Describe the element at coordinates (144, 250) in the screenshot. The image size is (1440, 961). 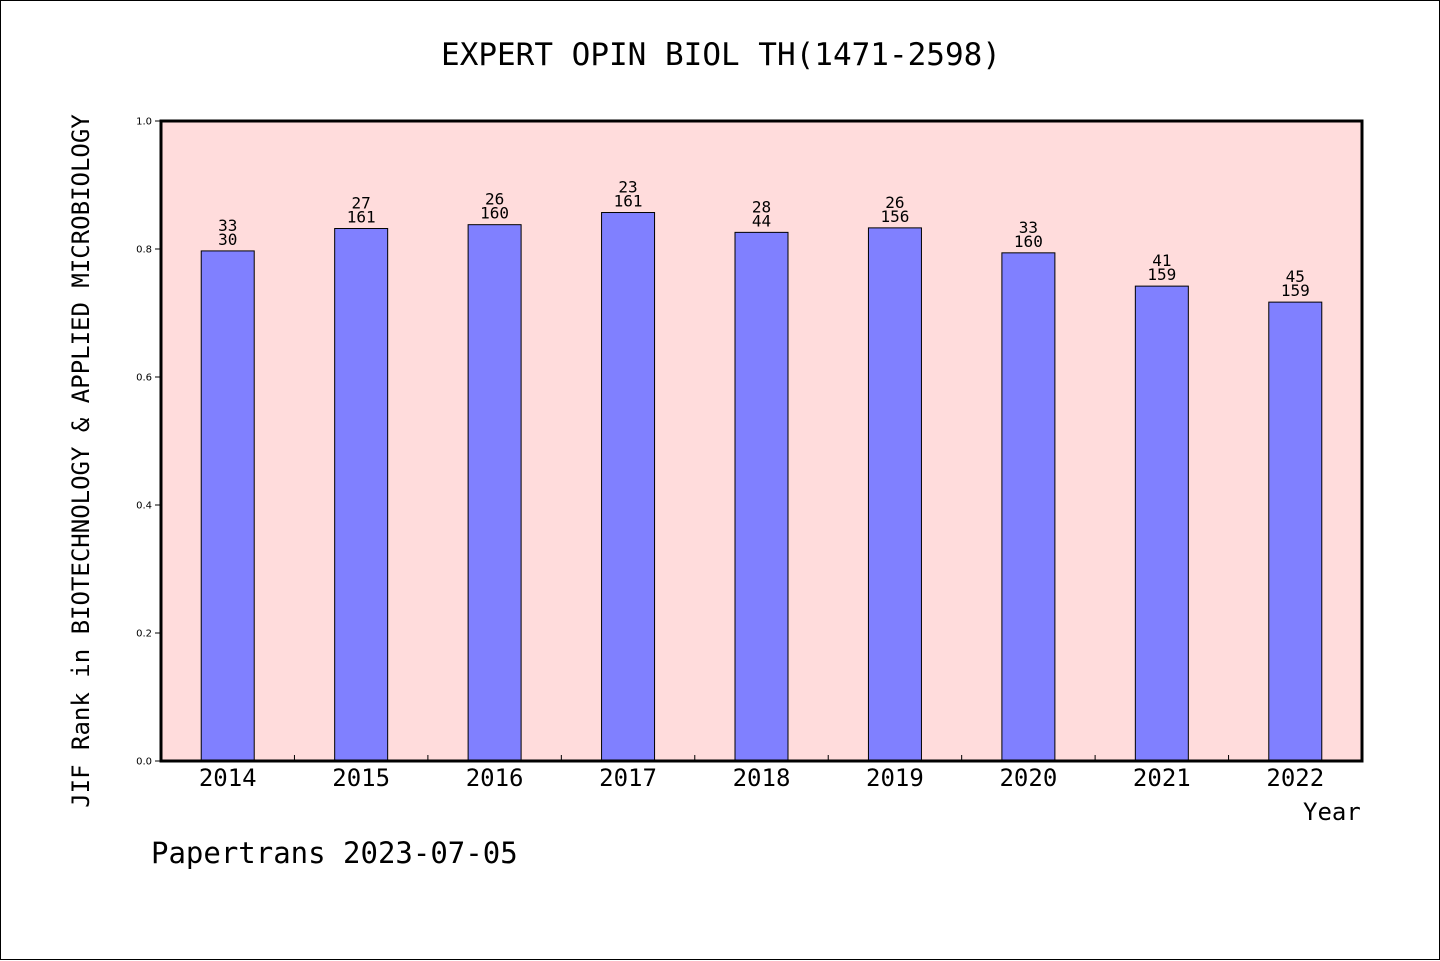
I see `y-tick-label-0.8: 0.8` at that location.